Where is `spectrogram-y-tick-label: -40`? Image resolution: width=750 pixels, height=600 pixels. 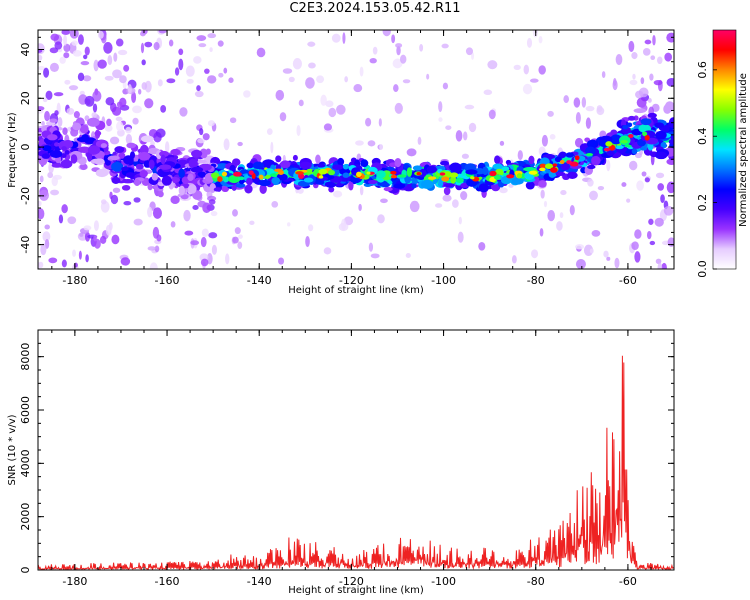 spectrogram-y-tick-label: -40 is located at coordinates (25, 245).